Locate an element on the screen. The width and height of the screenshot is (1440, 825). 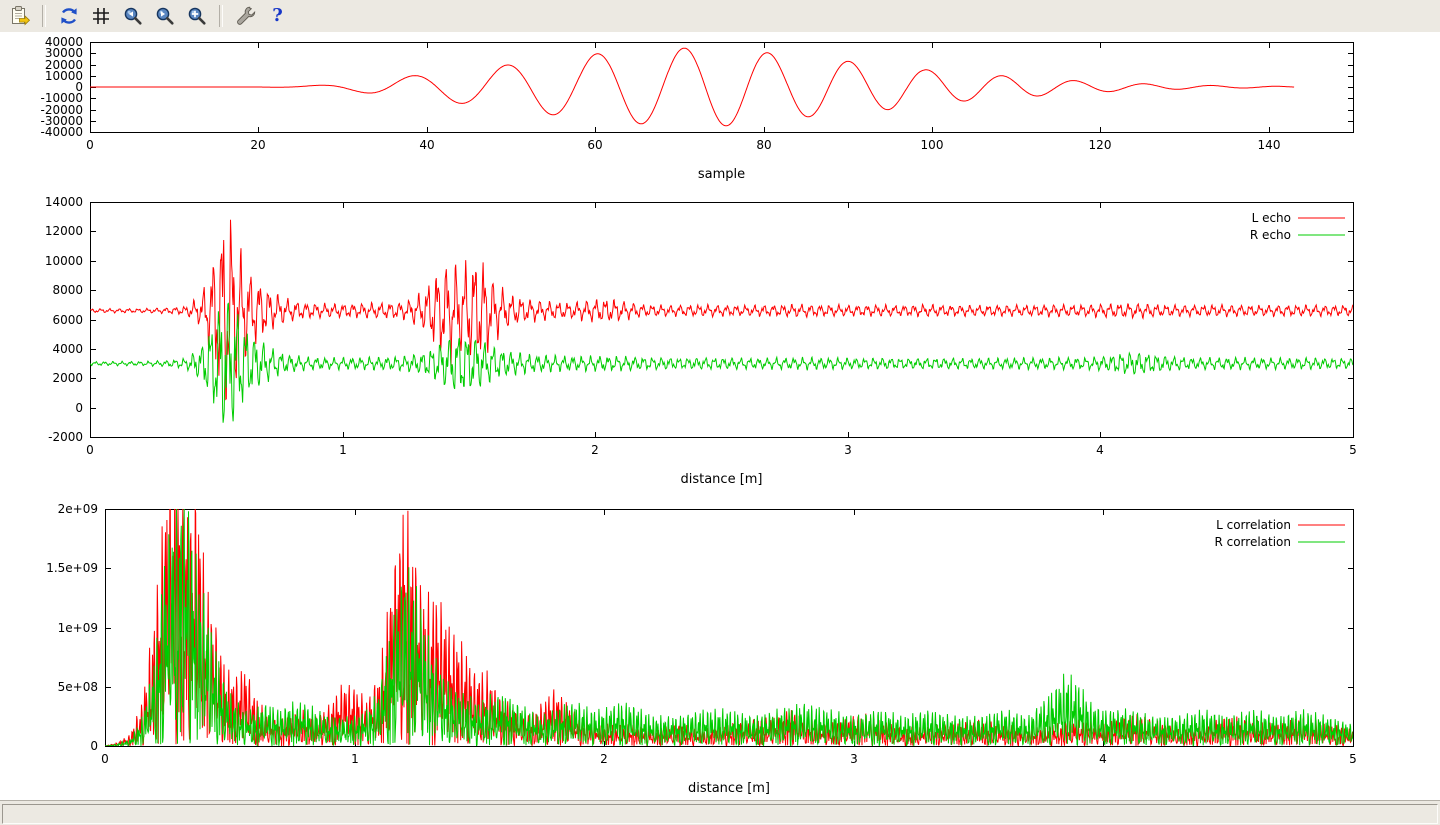
svg-text: 4000 is located at coordinates (67, 349).